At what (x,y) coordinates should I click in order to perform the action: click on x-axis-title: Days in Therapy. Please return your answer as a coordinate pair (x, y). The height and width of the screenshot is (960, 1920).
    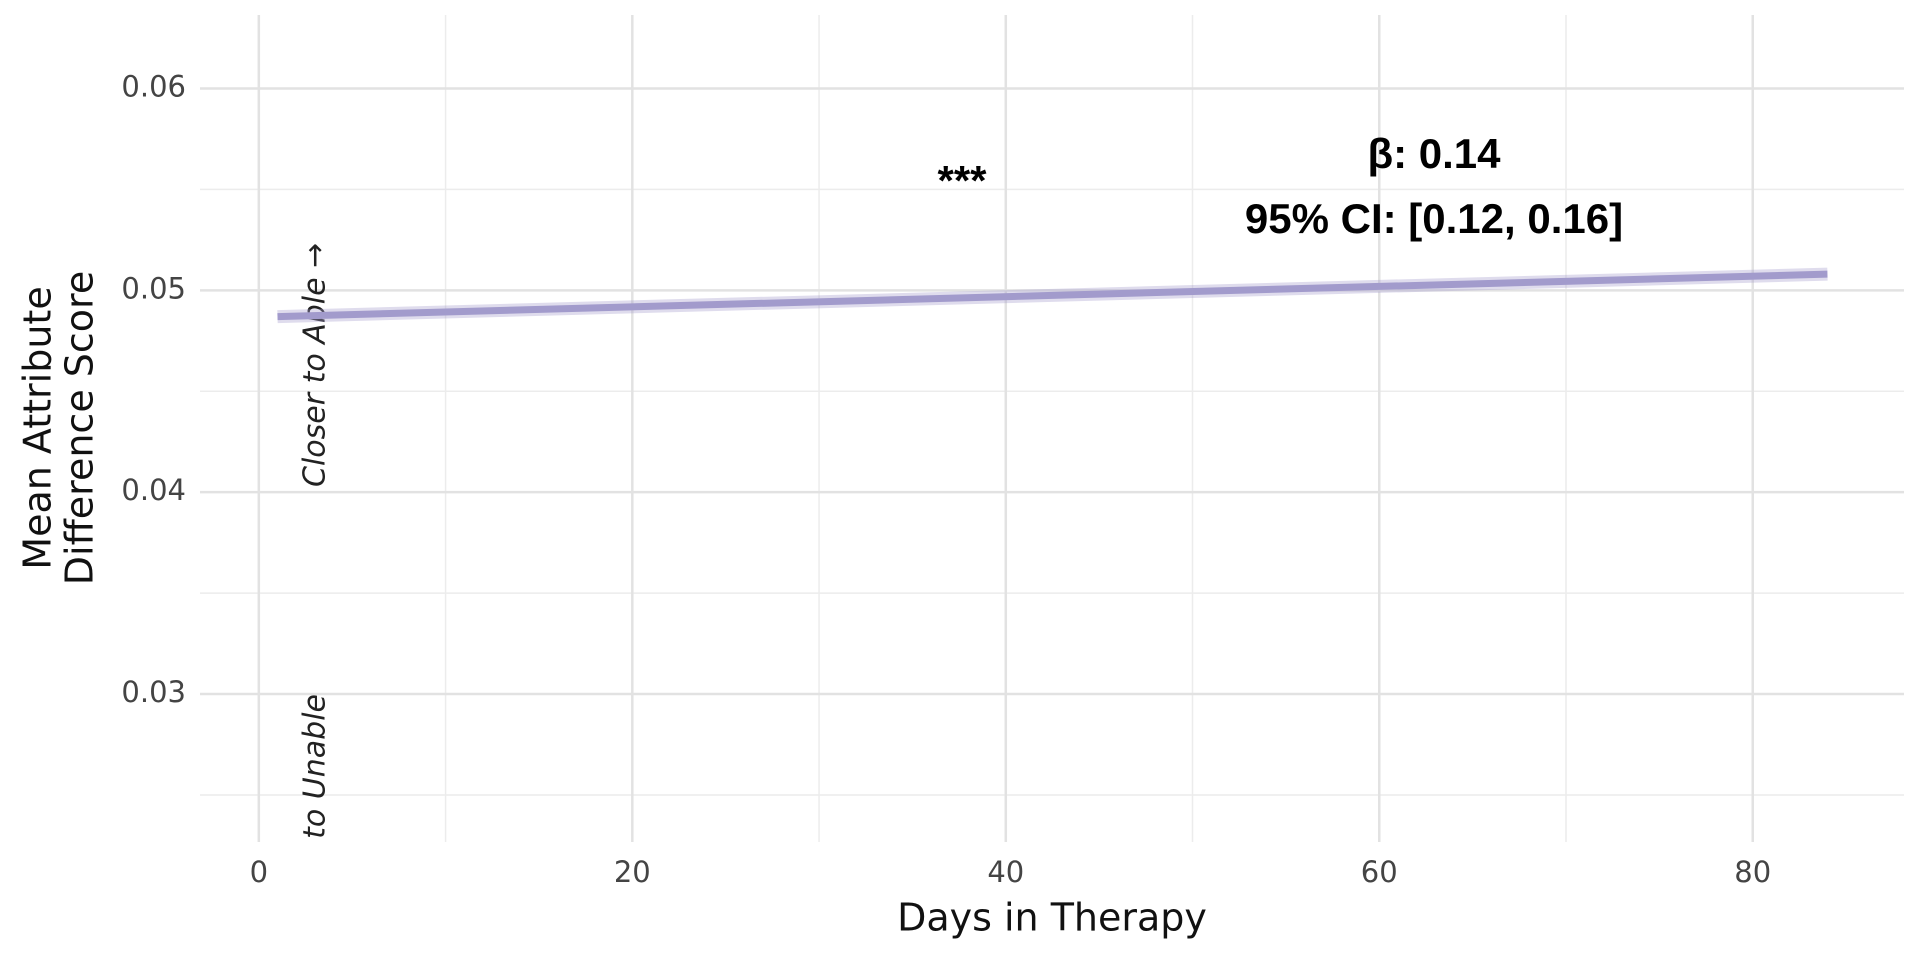
    Looking at the image, I should click on (1052, 918).